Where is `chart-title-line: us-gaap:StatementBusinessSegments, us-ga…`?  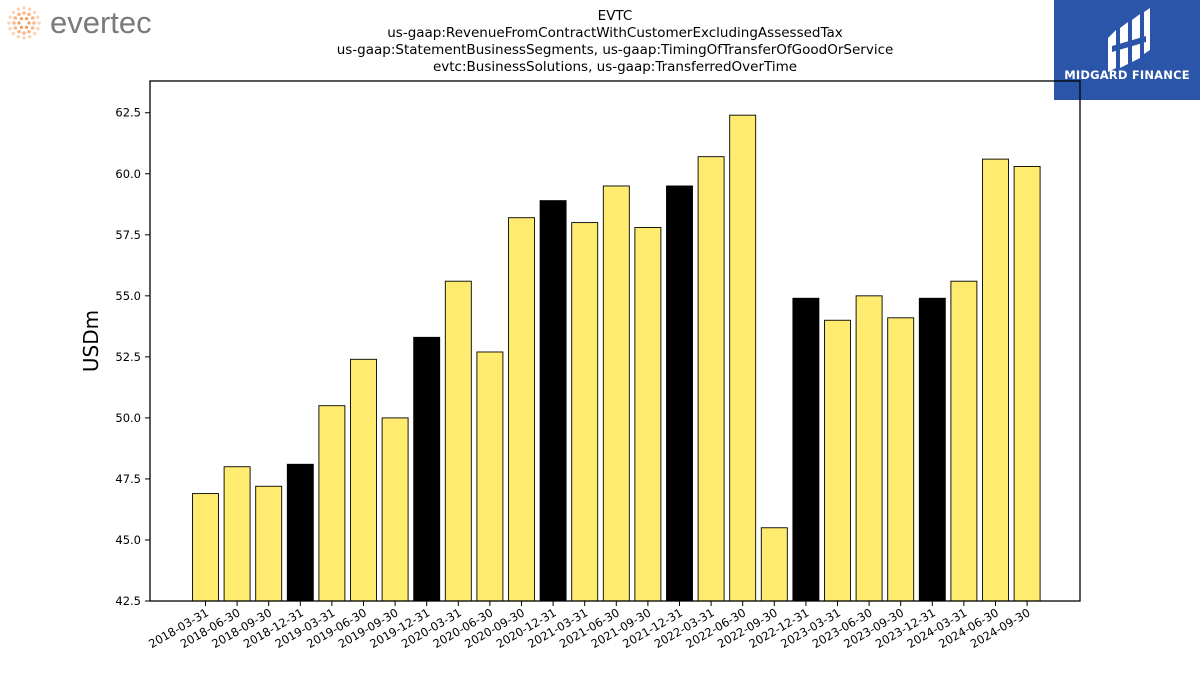 chart-title-line: us-gaap:StatementBusinessSegments, us-ga… is located at coordinates (615, 50).